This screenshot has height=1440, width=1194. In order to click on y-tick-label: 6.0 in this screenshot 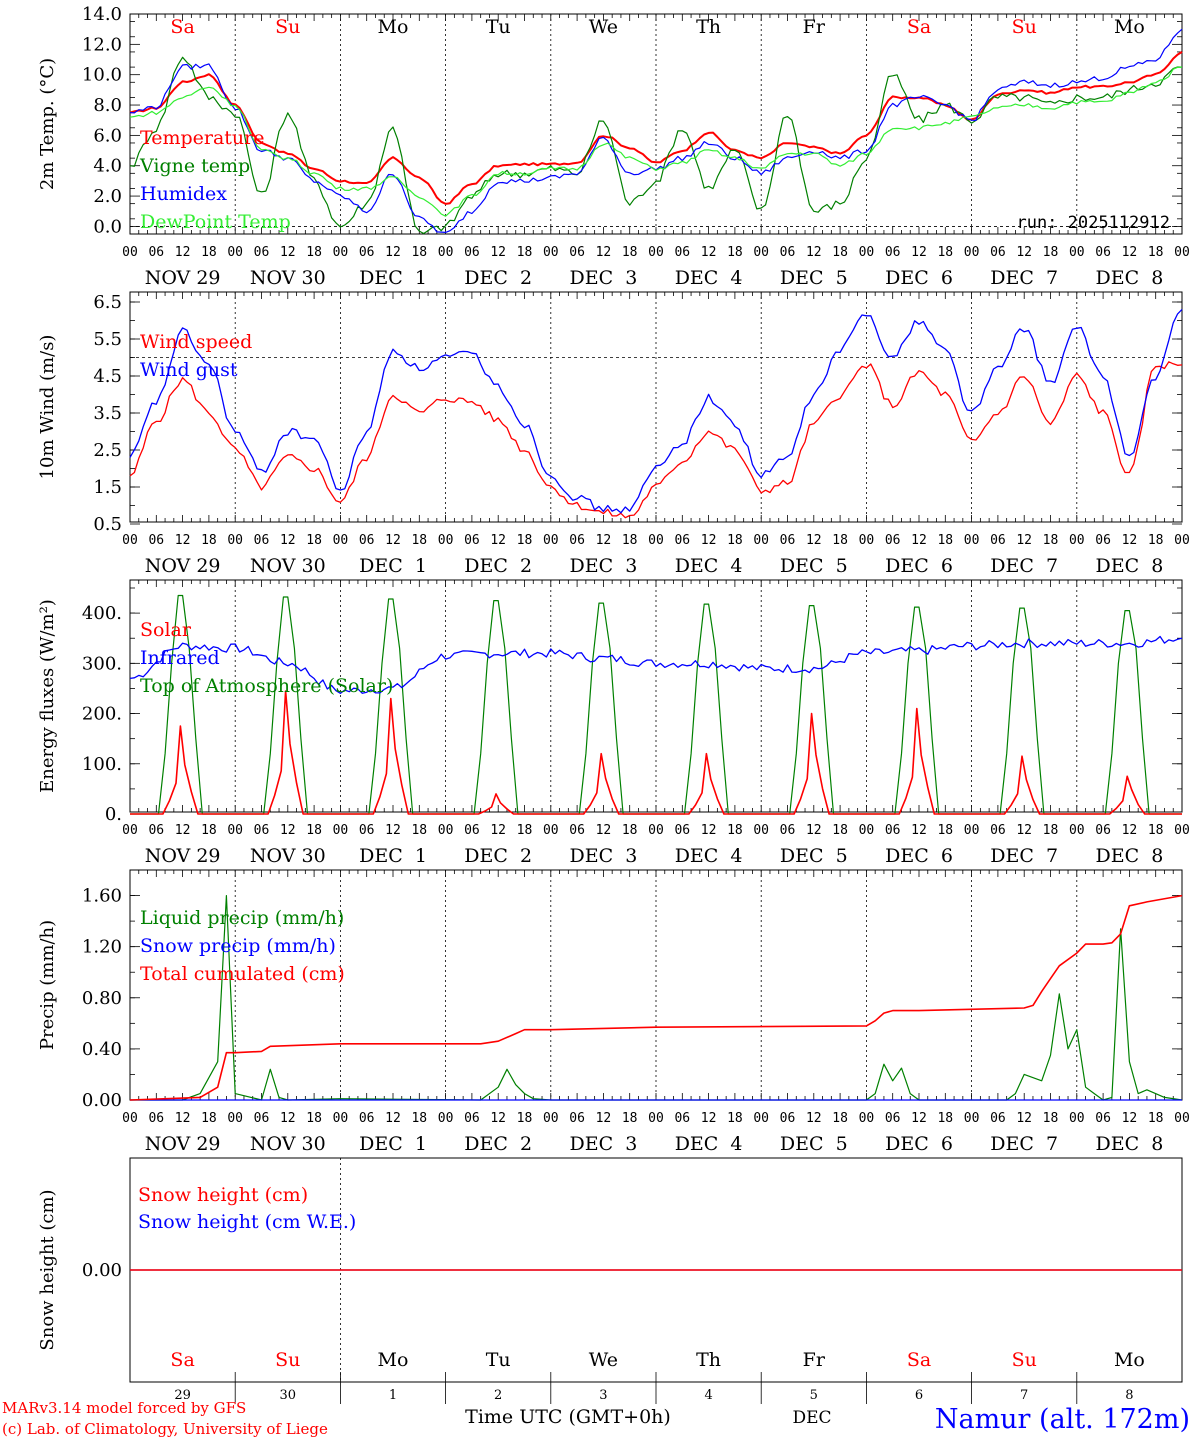, I will do `click(107, 135)`.